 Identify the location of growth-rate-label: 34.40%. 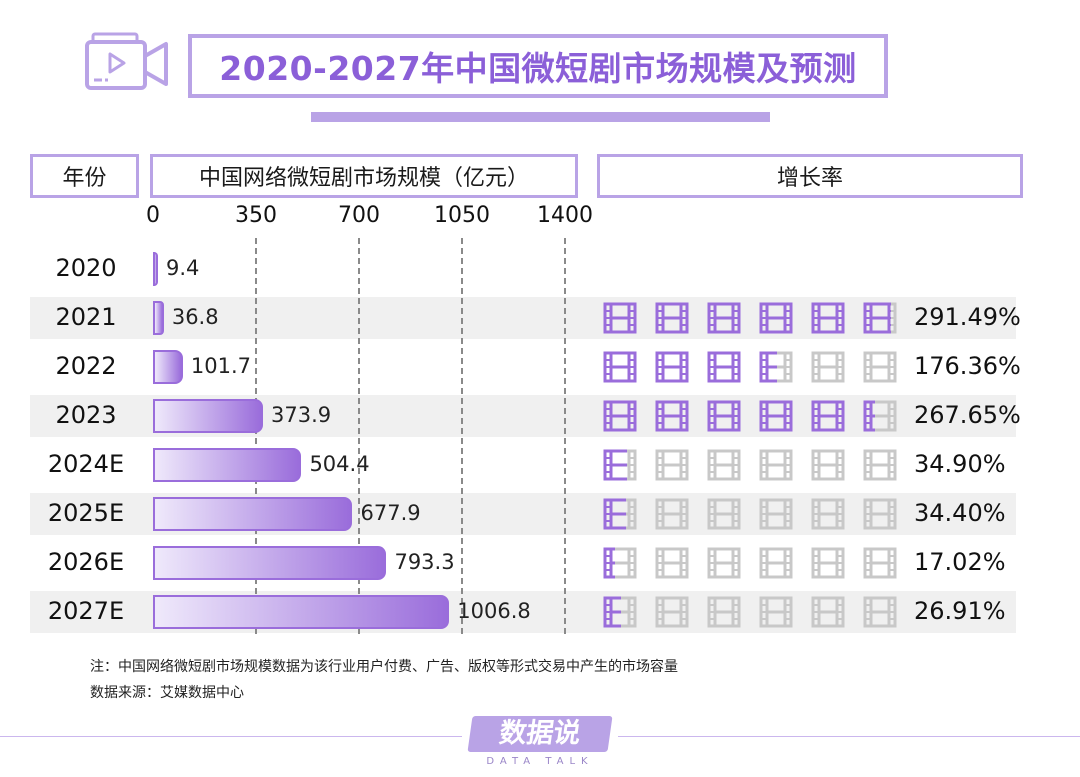
(960, 513).